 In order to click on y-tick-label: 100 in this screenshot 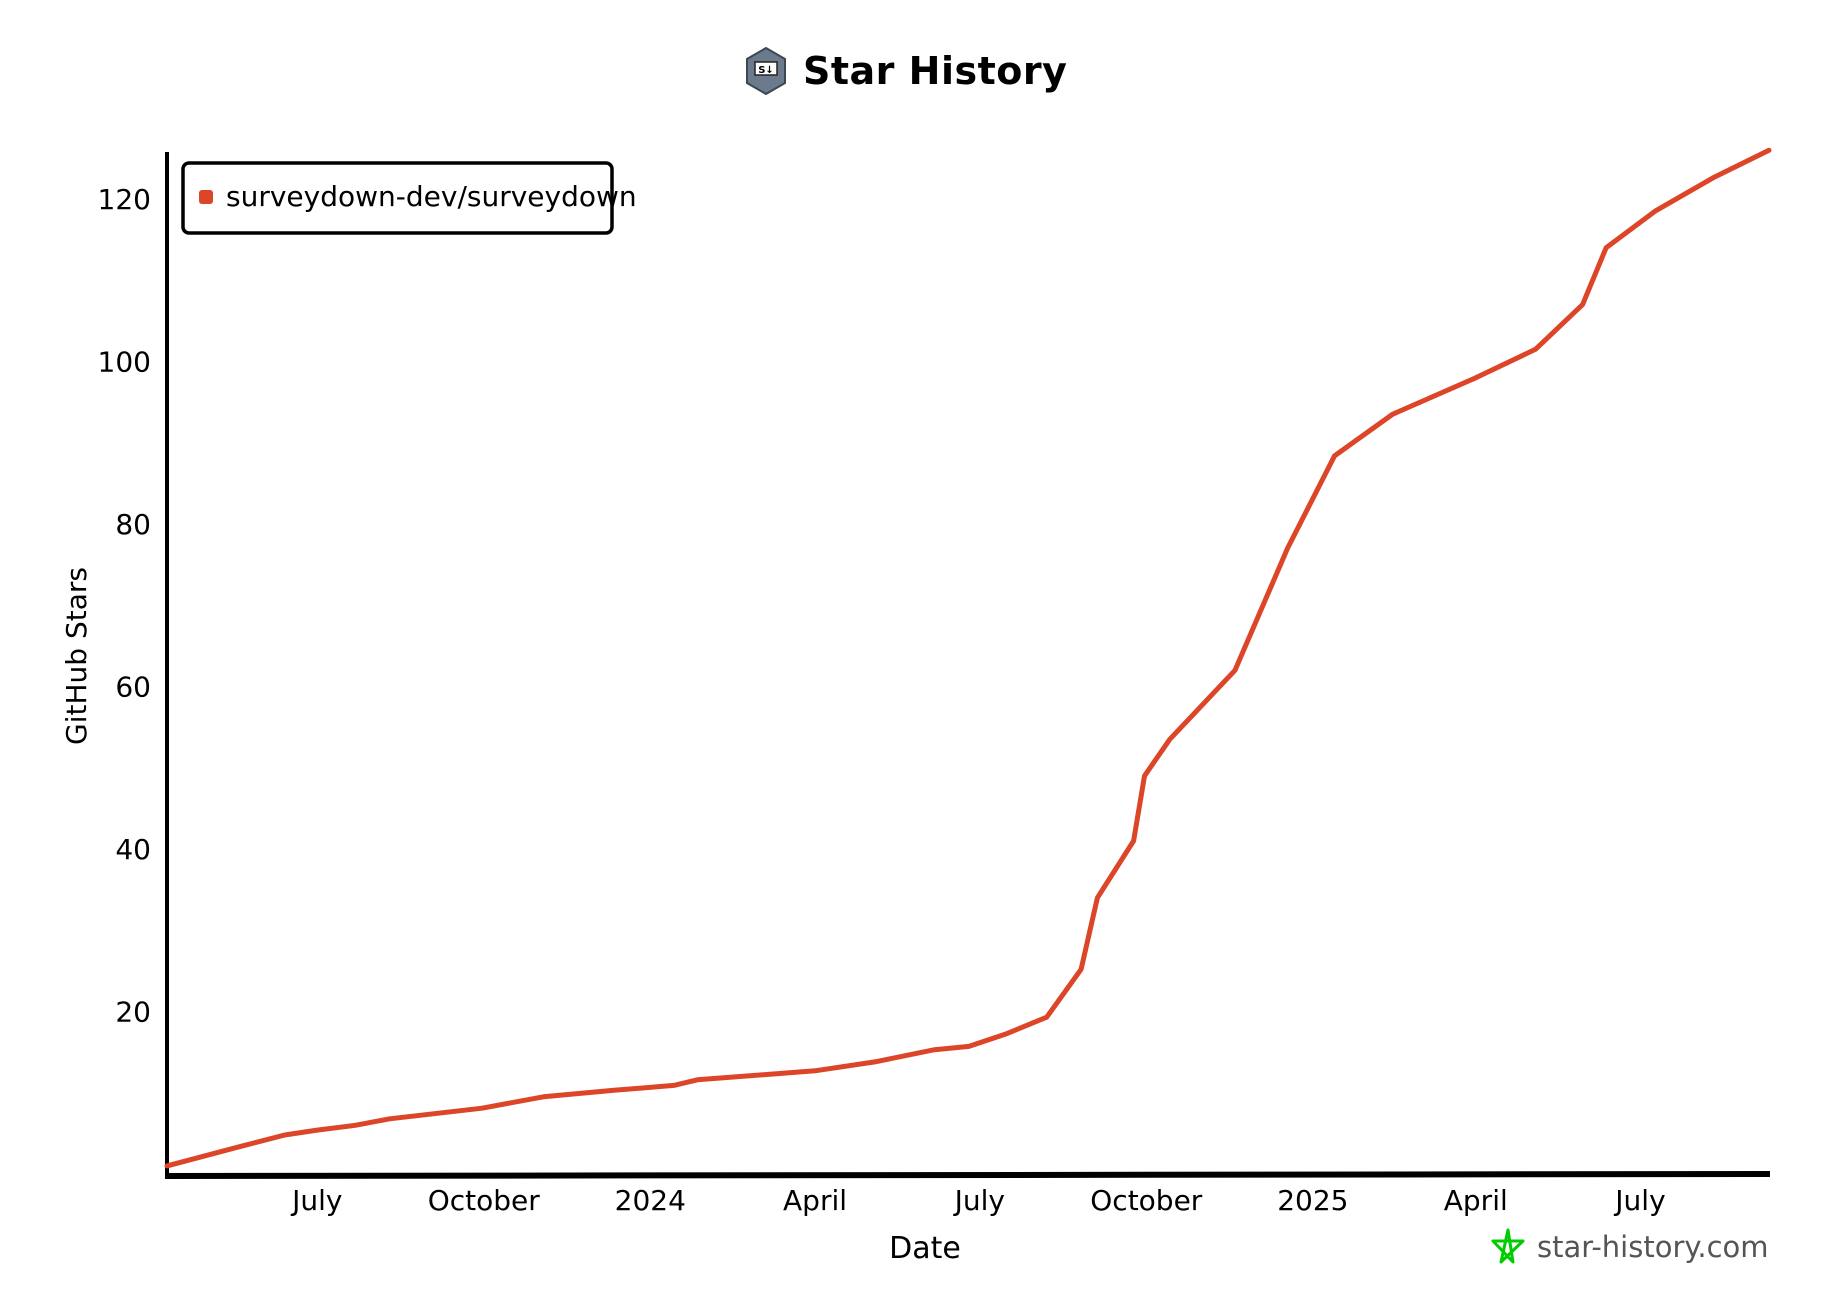, I will do `click(124, 362)`.